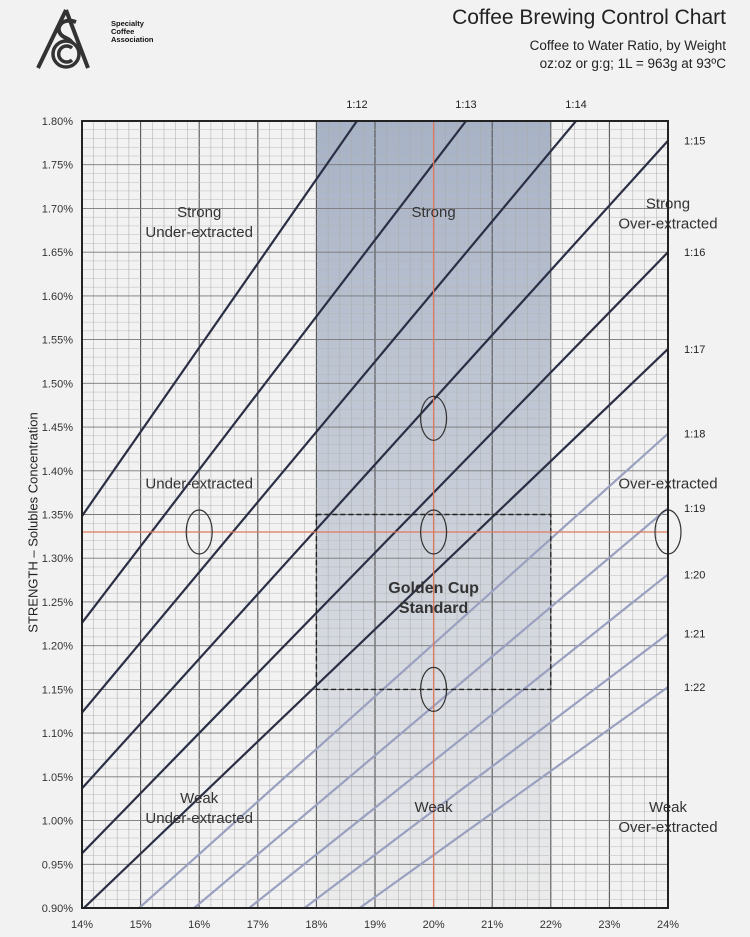 This screenshot has height=937, width=750. Describe the element at coordinates (57, 297) in the screenshot. I see `y-tick-label: 1.60%` at that location.